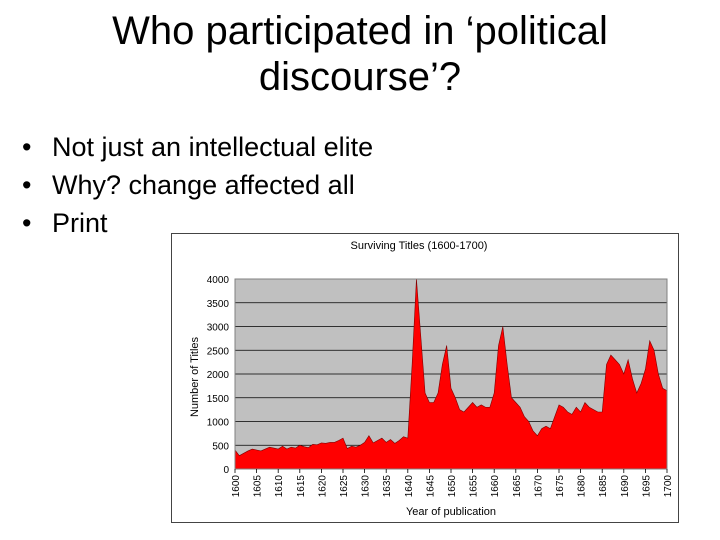 The width and height of the screenshot is (720, 540). I want to click on x-tick-label: 1635, so click(387, 486).